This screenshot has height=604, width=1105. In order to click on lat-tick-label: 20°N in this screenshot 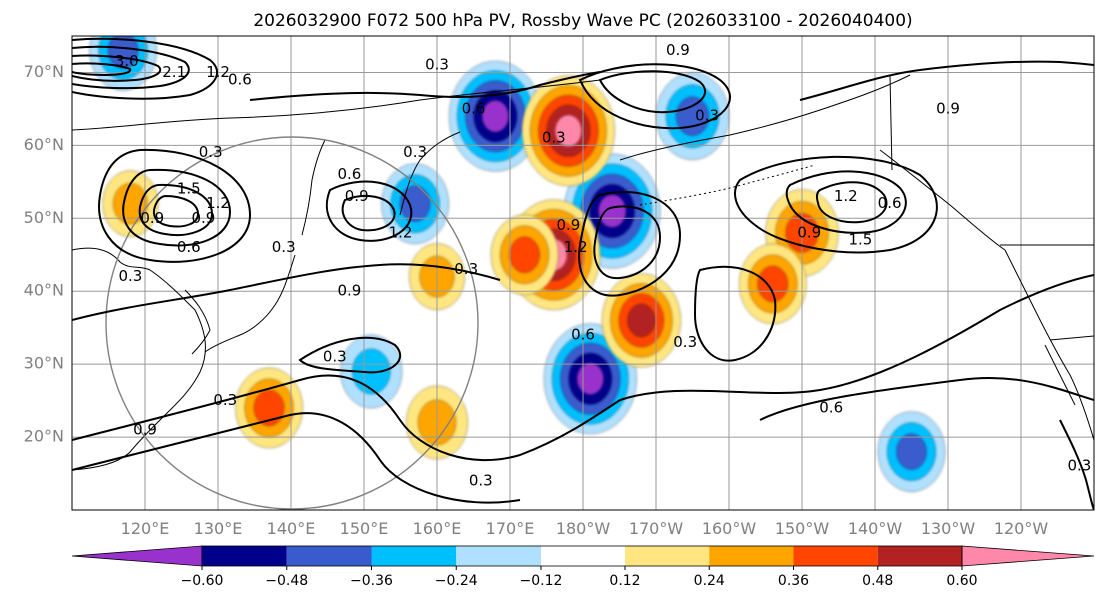, I will do `click(44, 436)`.